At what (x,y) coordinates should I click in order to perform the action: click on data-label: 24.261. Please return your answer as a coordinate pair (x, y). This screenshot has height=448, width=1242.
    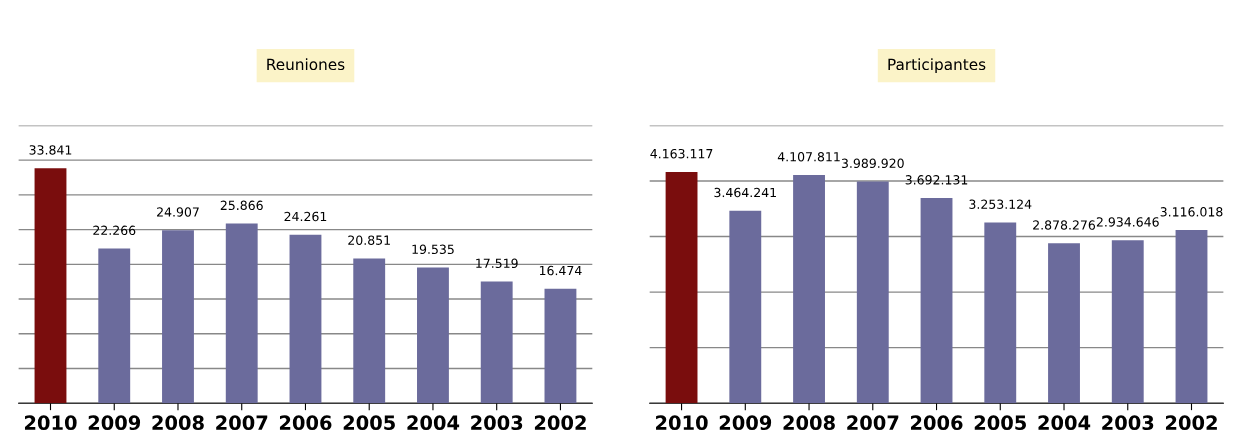
    Looking at the image, I should click on (305, 216).